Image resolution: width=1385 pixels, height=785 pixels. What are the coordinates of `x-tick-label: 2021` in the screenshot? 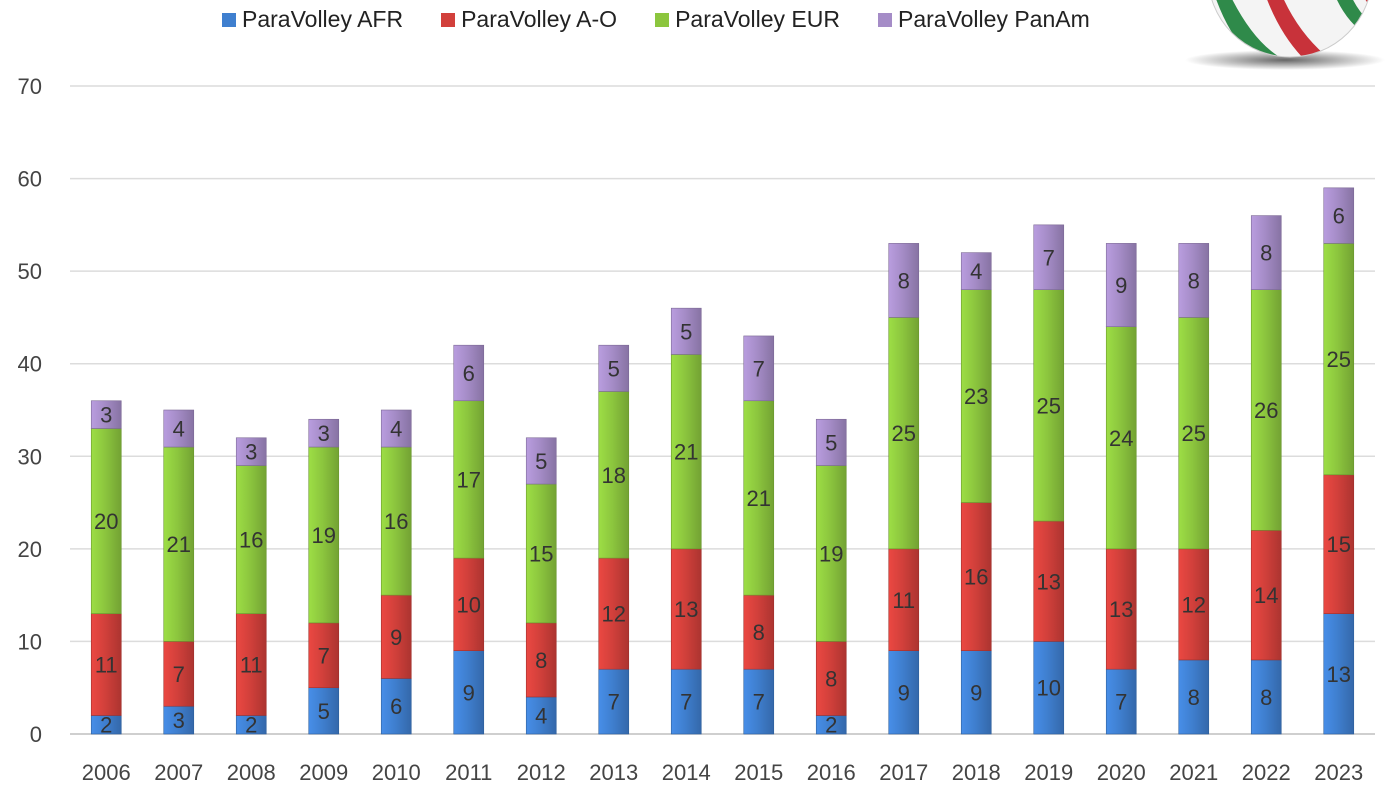 It's located at (1193, 772).